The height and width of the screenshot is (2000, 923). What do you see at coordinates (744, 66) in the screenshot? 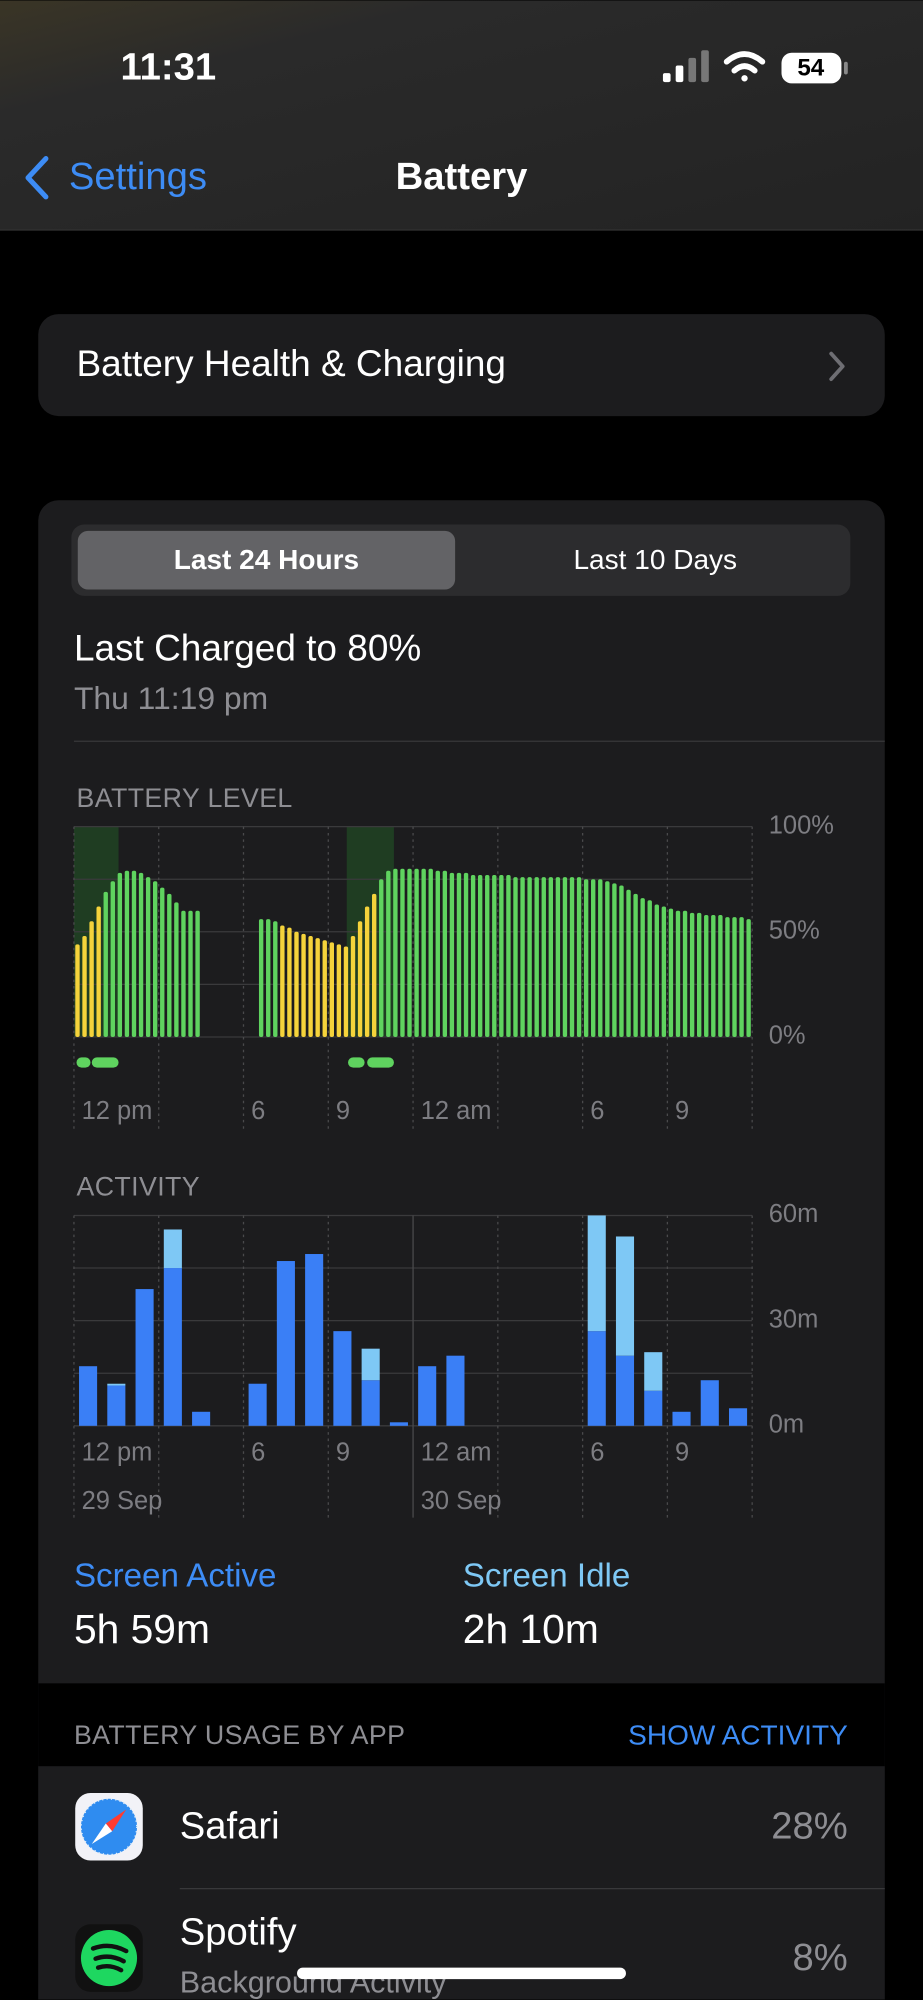
I see `wifi-icon` at bounding box center [744, 66].